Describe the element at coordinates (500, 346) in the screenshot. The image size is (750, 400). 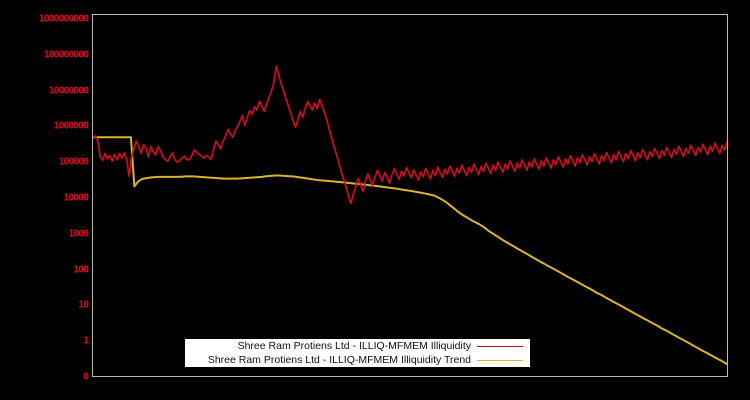
I see `legend-swatch-illiquidity` at that location.